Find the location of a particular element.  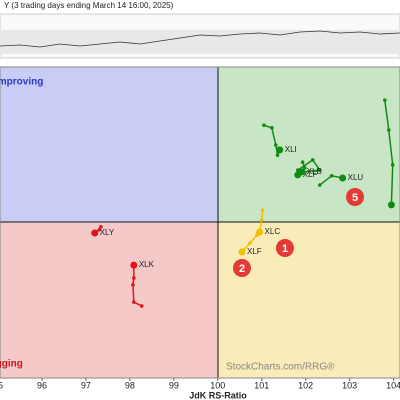

series-label: XLB is located at coordinates (314, 171).